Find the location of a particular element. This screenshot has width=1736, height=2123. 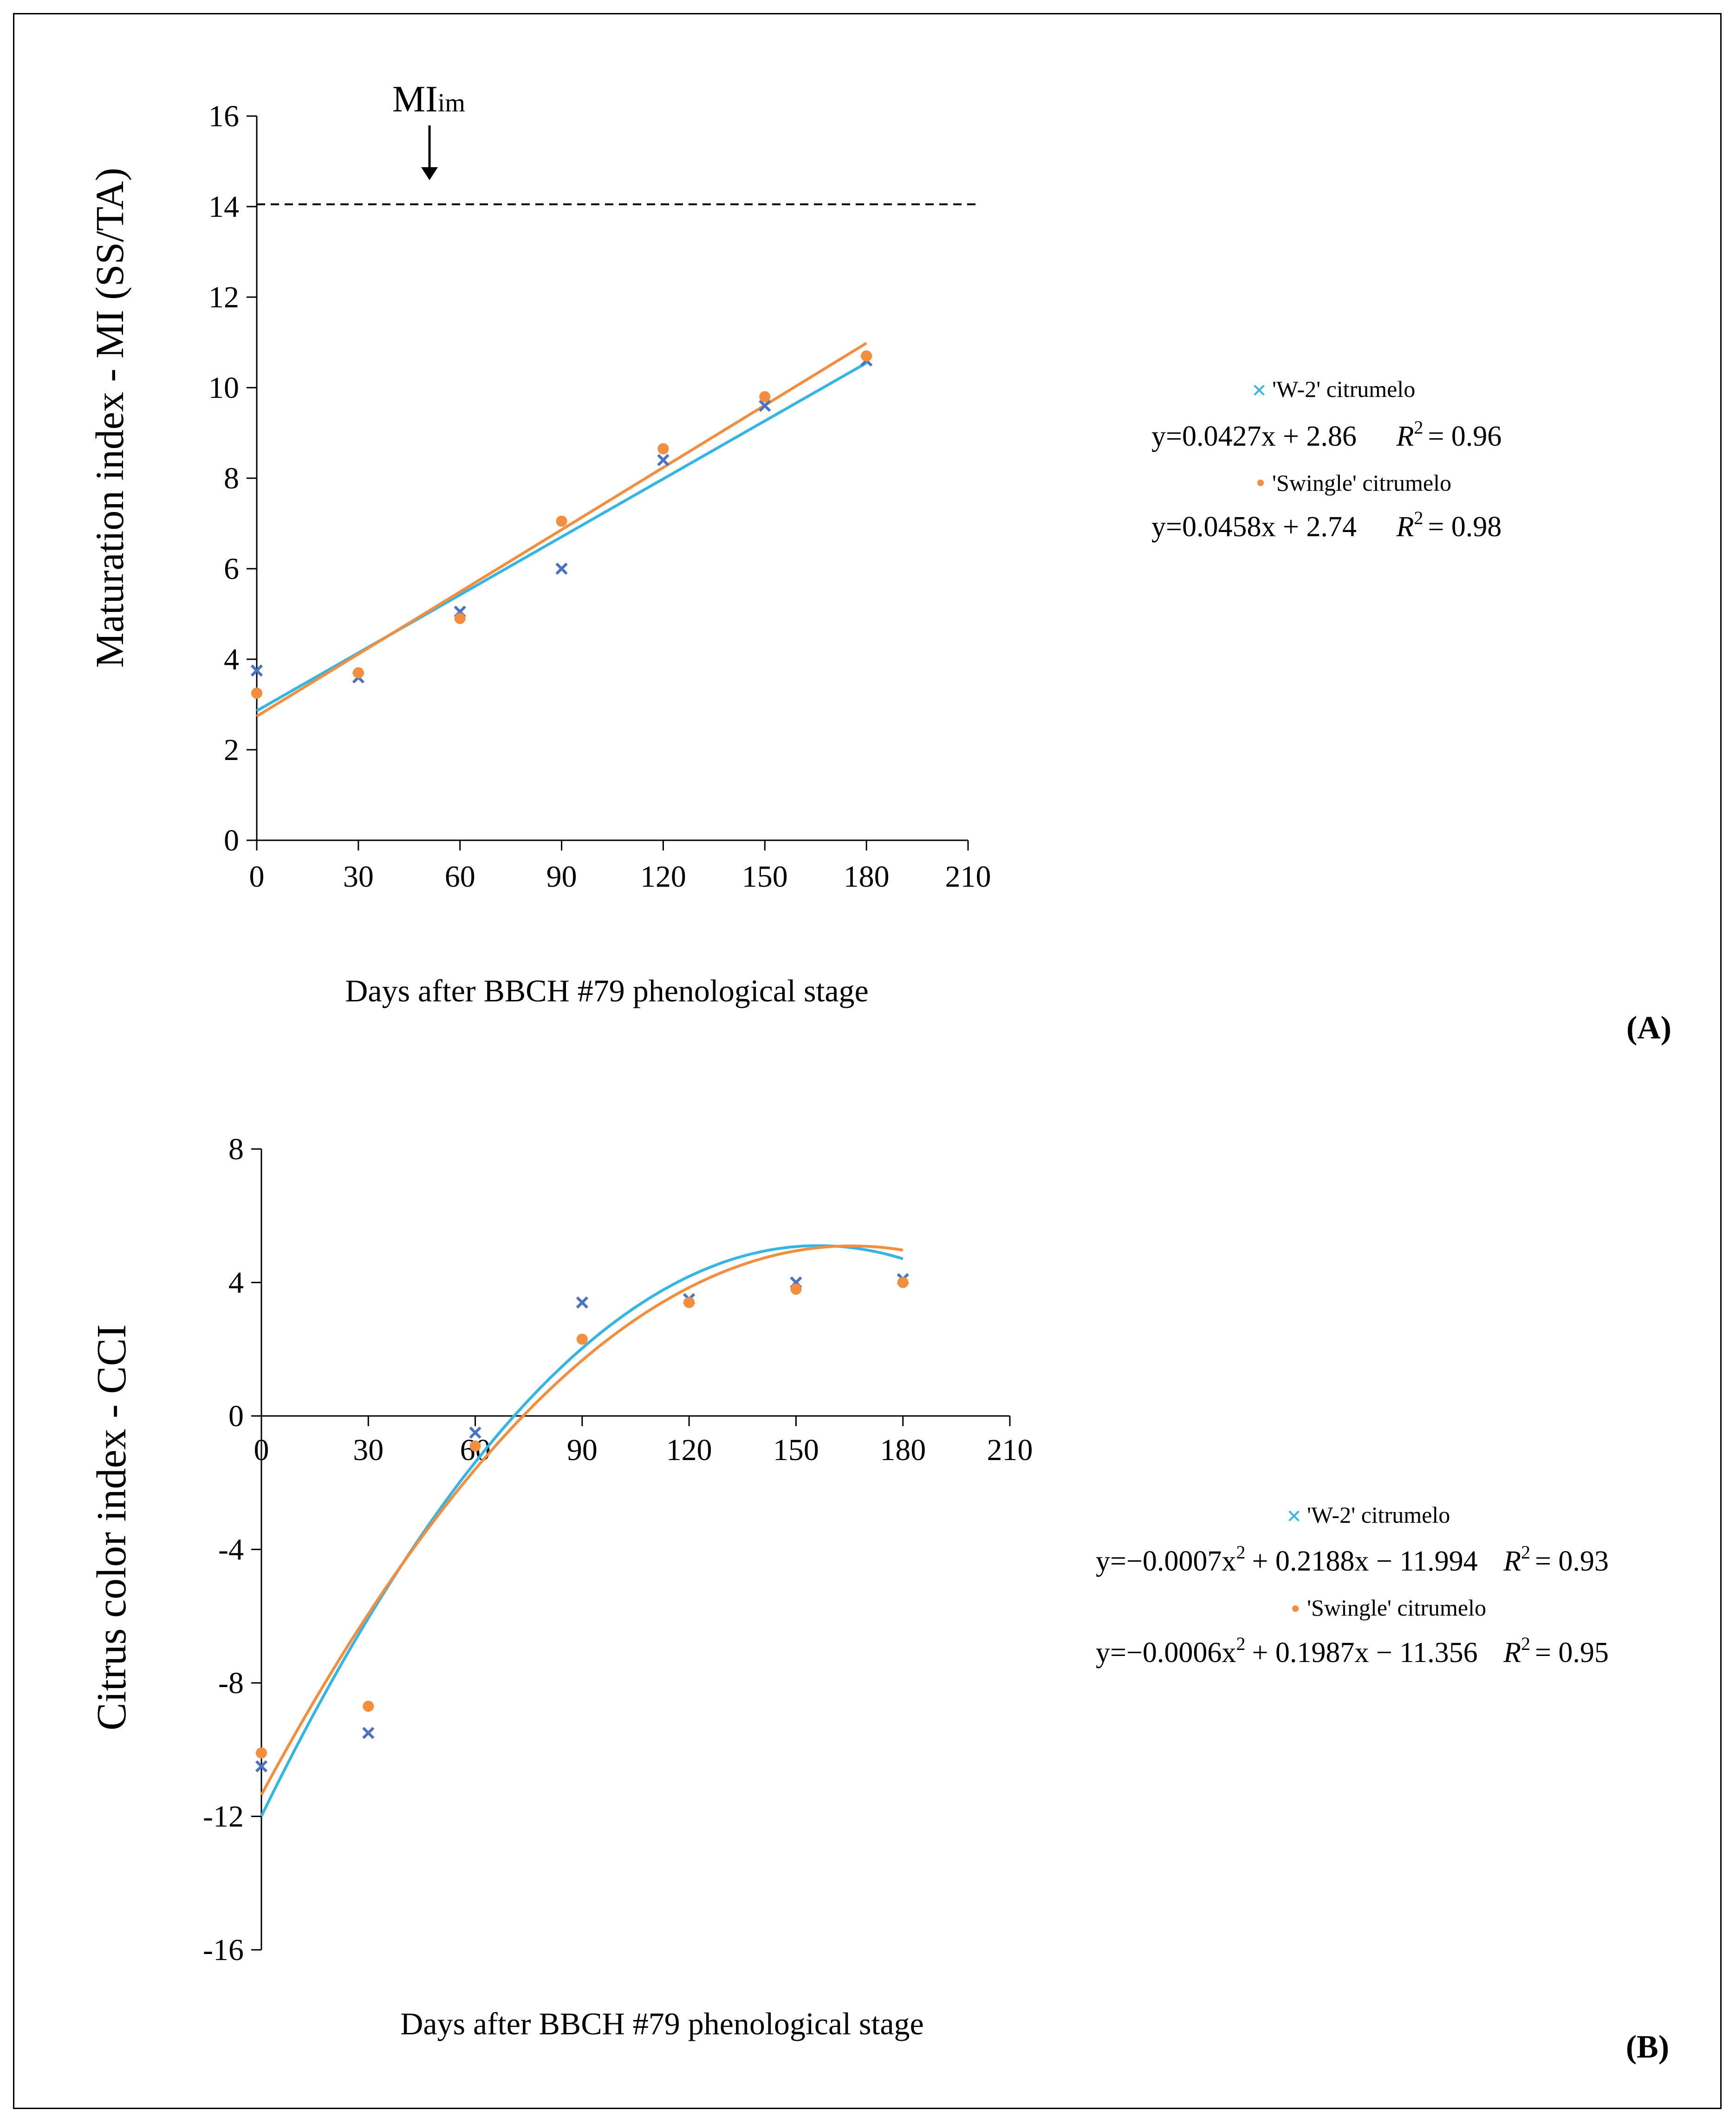

legend-b-w2-marker: ✕ is located at coordinates (1294, 1516).